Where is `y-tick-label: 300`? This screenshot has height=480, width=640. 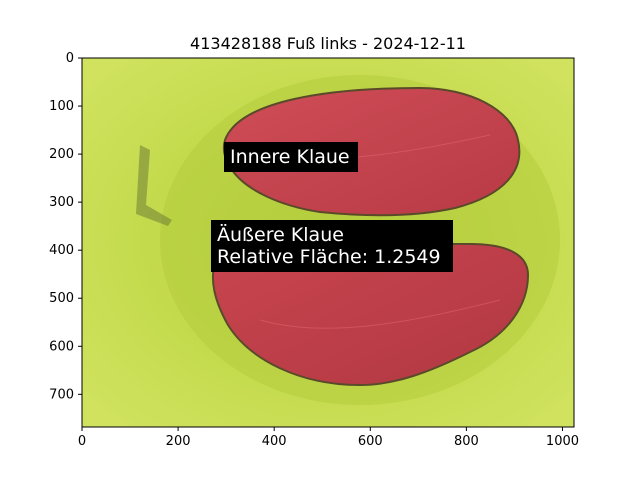 y-tick-label: 300 is located at coordinates (61, 202).